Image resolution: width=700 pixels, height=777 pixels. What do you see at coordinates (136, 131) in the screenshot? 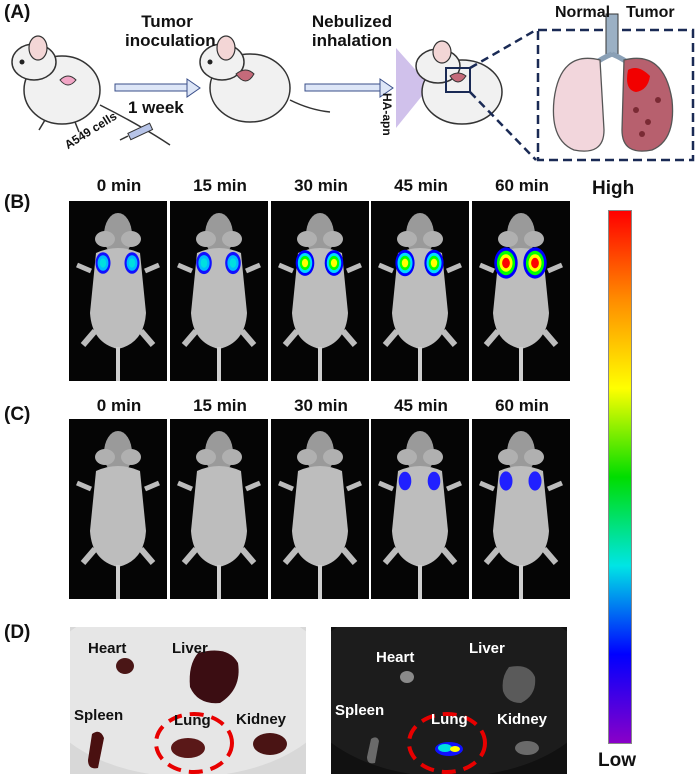
I see `syringe-icon` at bounding box center [136, 131].